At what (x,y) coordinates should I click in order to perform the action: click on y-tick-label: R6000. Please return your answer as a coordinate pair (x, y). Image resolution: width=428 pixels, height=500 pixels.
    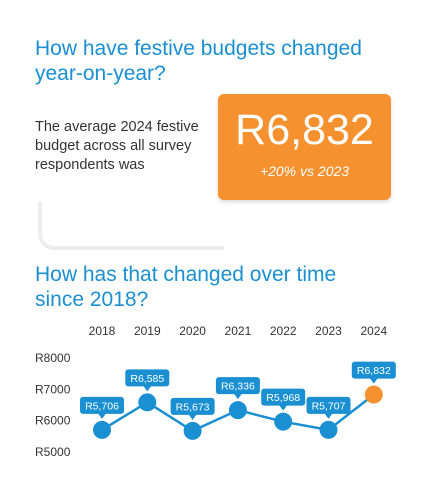
    Looking at the image, I should click on (53, 421).